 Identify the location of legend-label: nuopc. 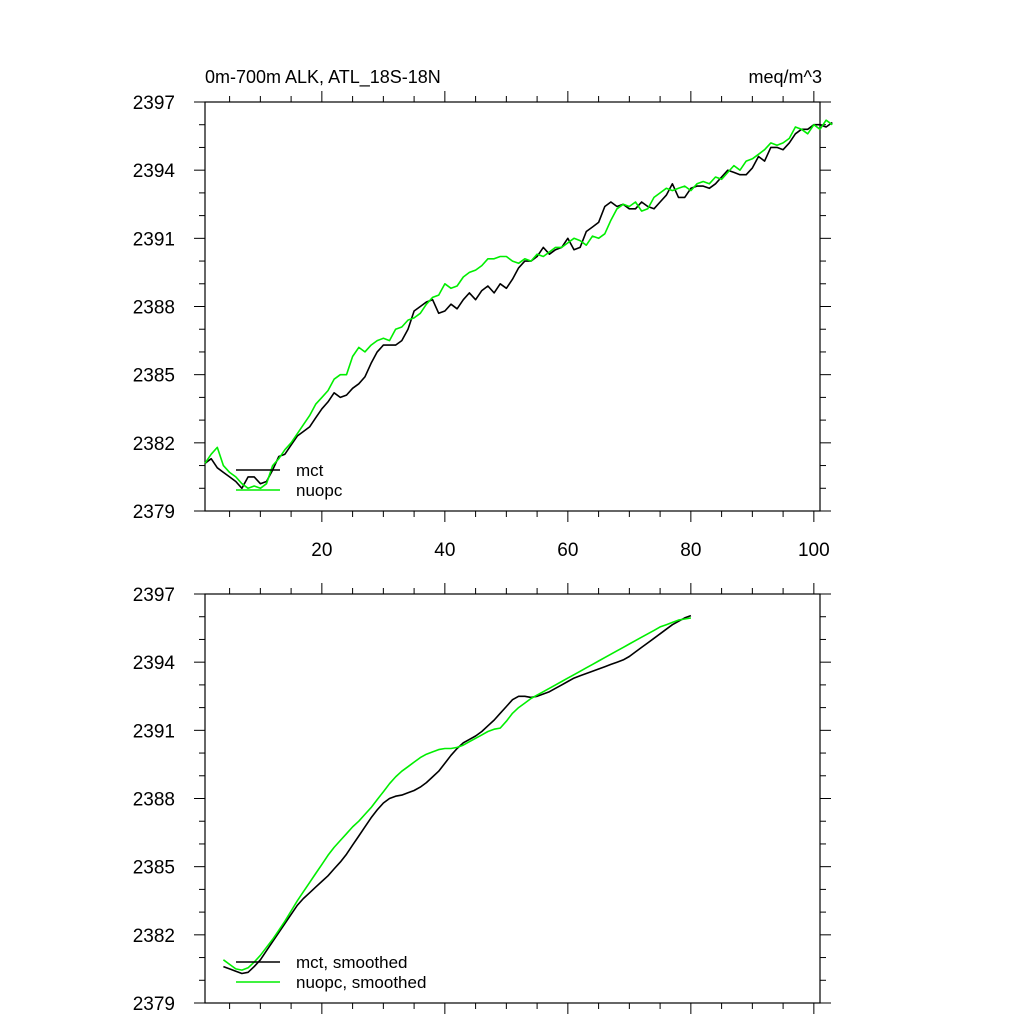
(319, 490).